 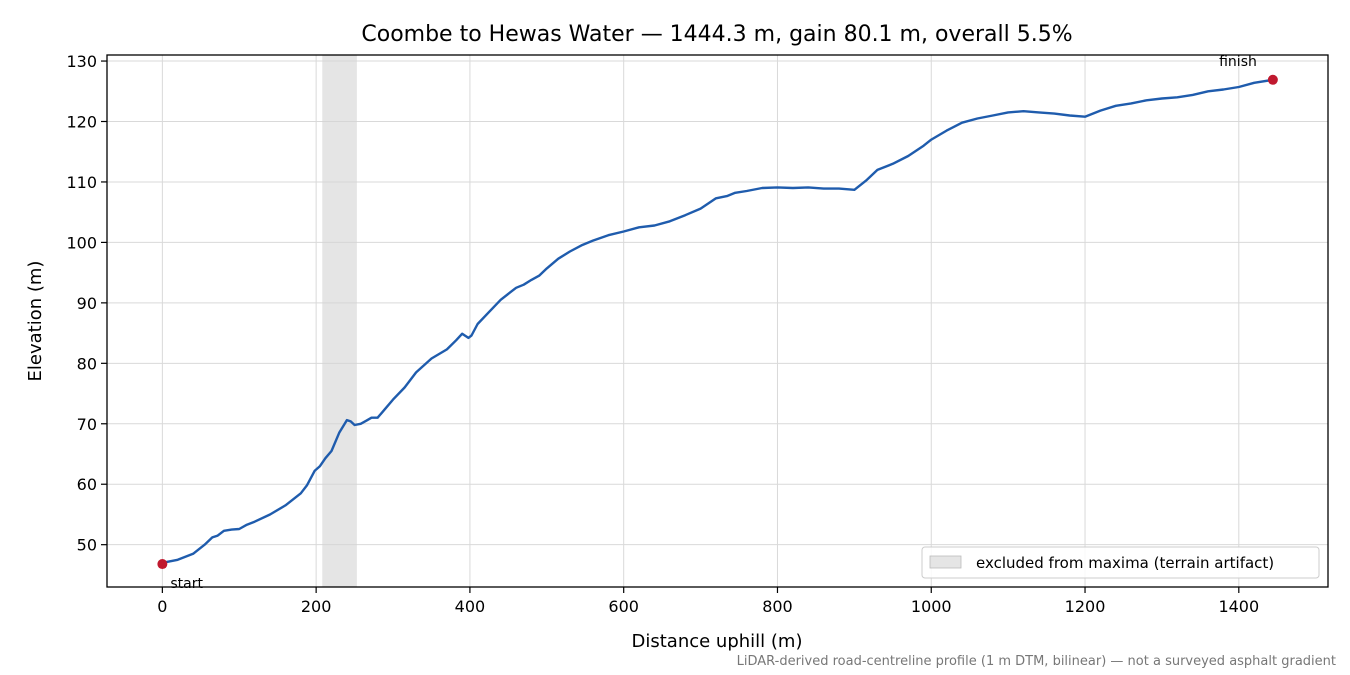 I want to click on legend-swatch-excluded, so click(x=945, y=562).